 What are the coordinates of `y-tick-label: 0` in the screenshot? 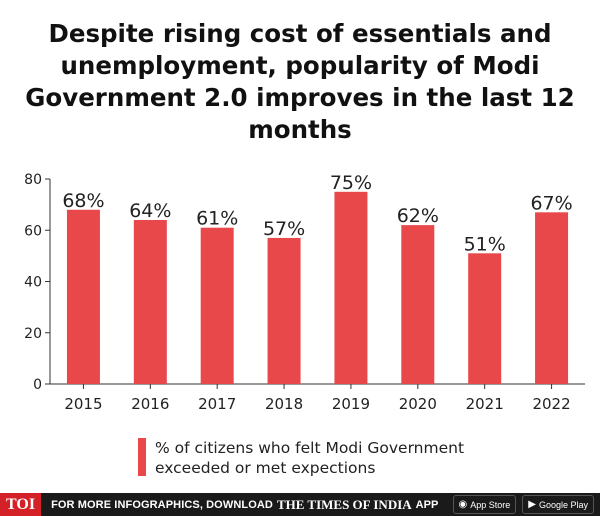 It's located at (37, 385).